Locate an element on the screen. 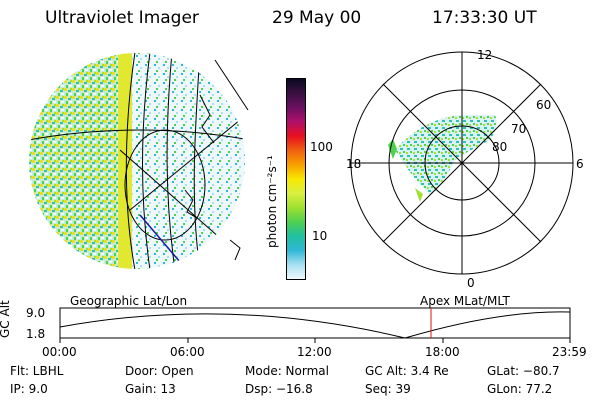  geographic-caption: Geographic Lat/Lon is located at coordinates (129, 301).